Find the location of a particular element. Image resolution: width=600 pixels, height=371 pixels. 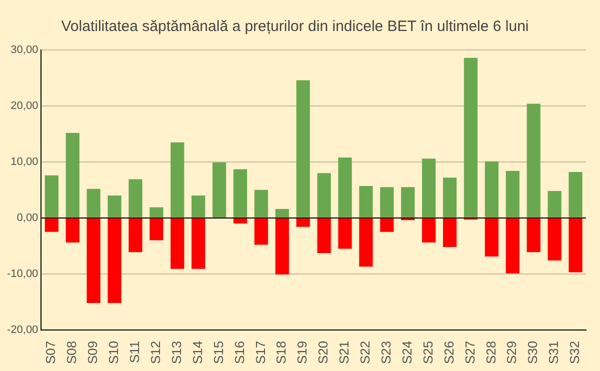

y-tick-label: -10,00 is located at coordinates (22, 274).